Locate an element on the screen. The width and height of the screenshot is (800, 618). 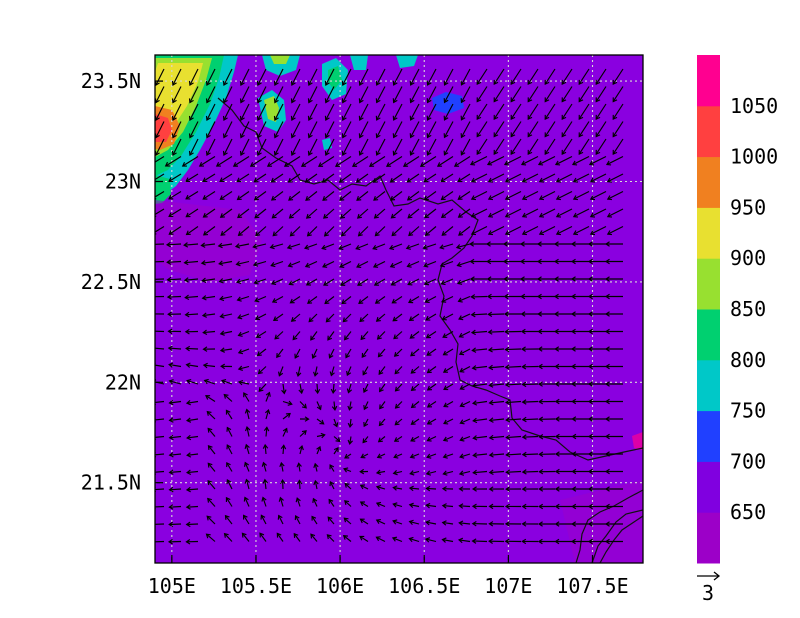
vector-legend: 3 is located at coordinates (709, 588).